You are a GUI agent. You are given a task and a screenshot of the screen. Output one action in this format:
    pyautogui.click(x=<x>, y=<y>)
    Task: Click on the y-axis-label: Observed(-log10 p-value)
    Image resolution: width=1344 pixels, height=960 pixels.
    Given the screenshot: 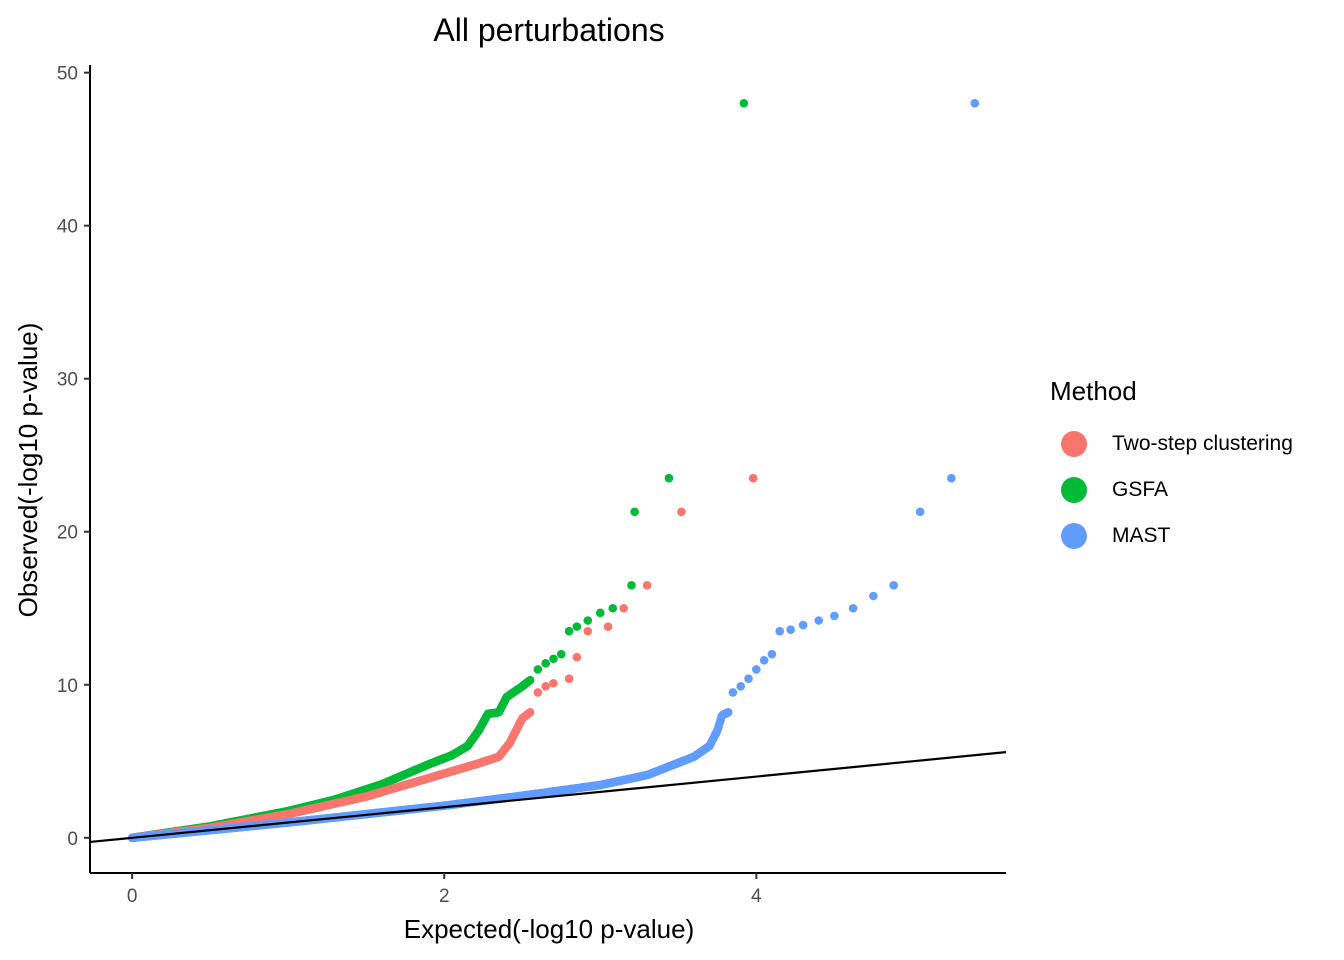 What is the action you would take?
    pyautogui.click(x=28, y=470)
    